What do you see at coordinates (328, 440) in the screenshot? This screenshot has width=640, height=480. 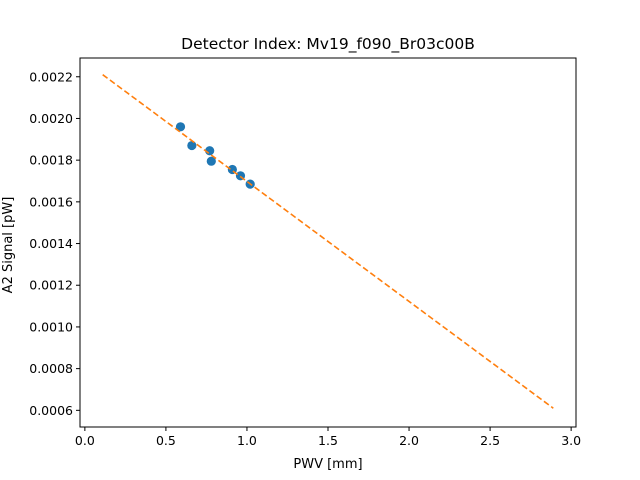 I see `x-tick-label: 1.5` at bounding box center [328, 440].